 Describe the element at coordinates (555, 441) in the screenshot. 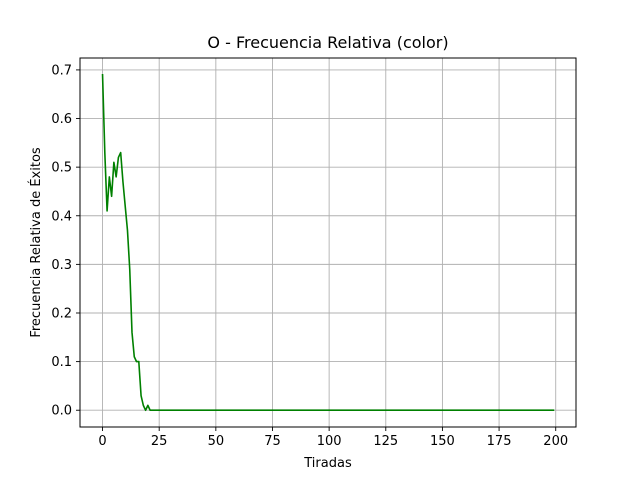

I see `x-tick-label: 200` at that location.